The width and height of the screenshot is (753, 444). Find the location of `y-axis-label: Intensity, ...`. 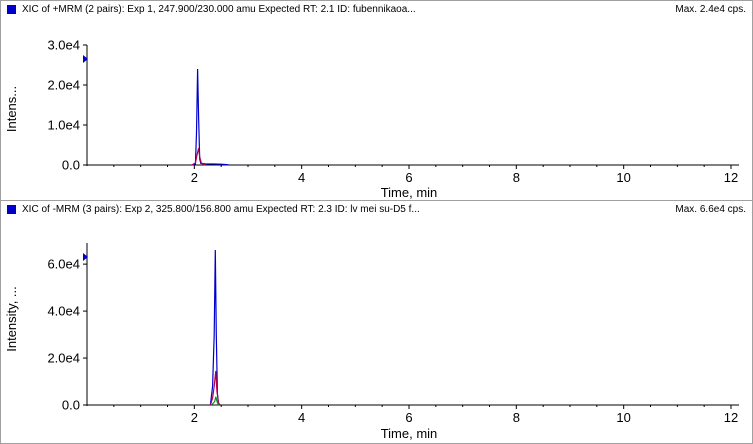

y-axis-label: Intensity, ... is located at coordinates (11, 319).